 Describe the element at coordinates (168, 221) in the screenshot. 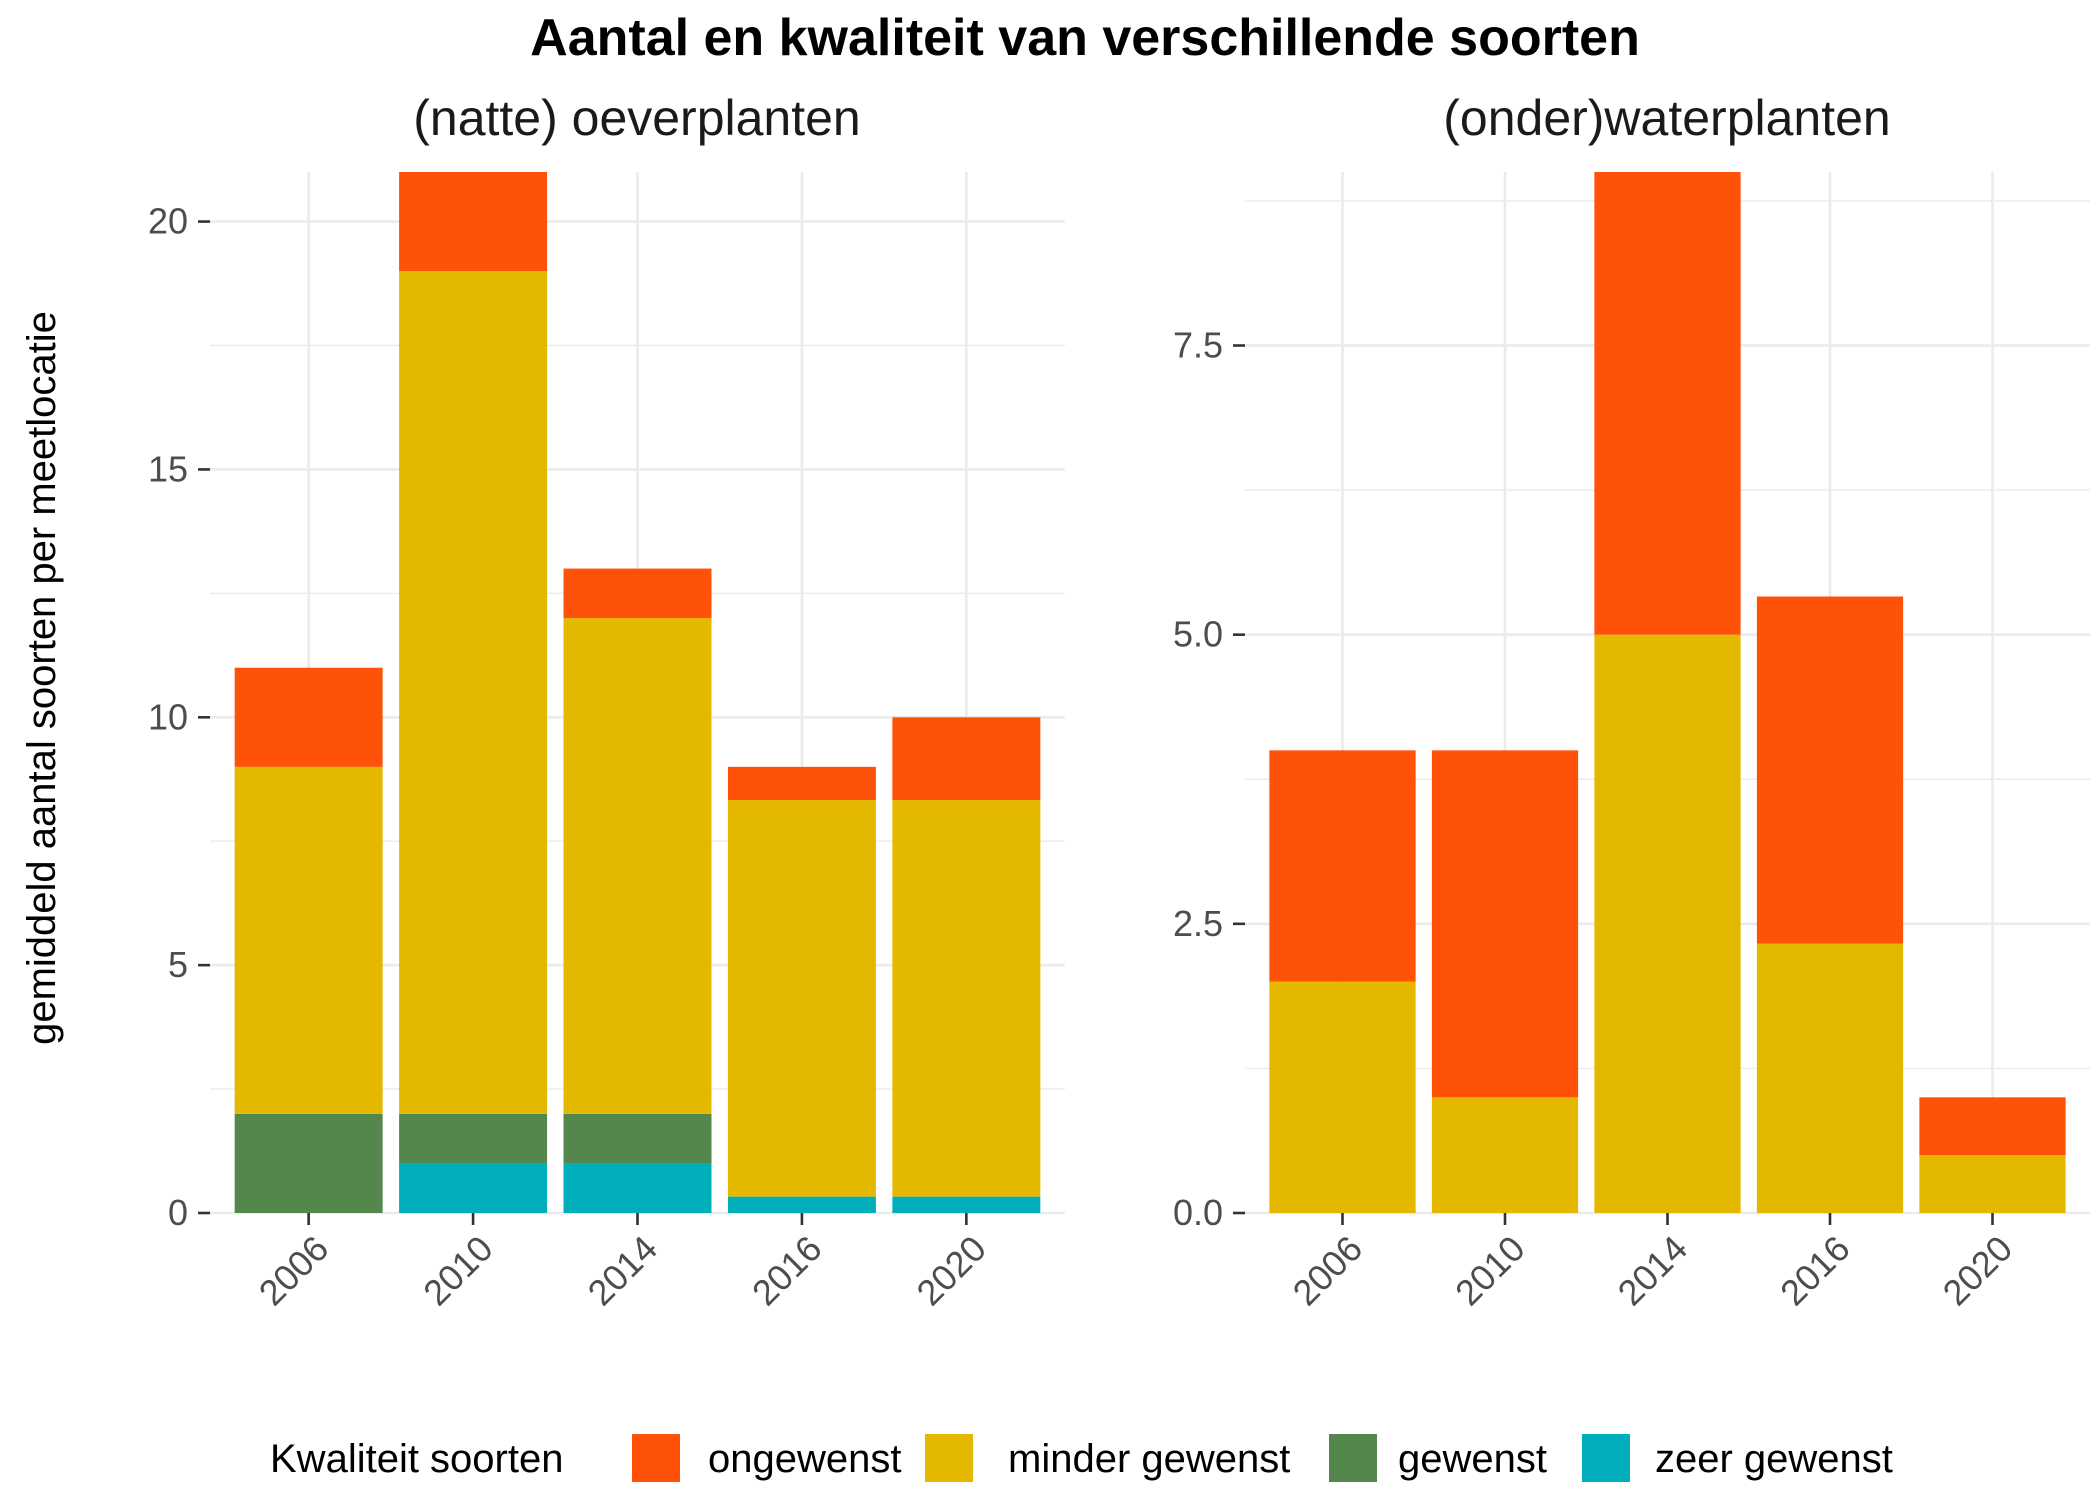

I see `y-tick-label: 20` at that location.